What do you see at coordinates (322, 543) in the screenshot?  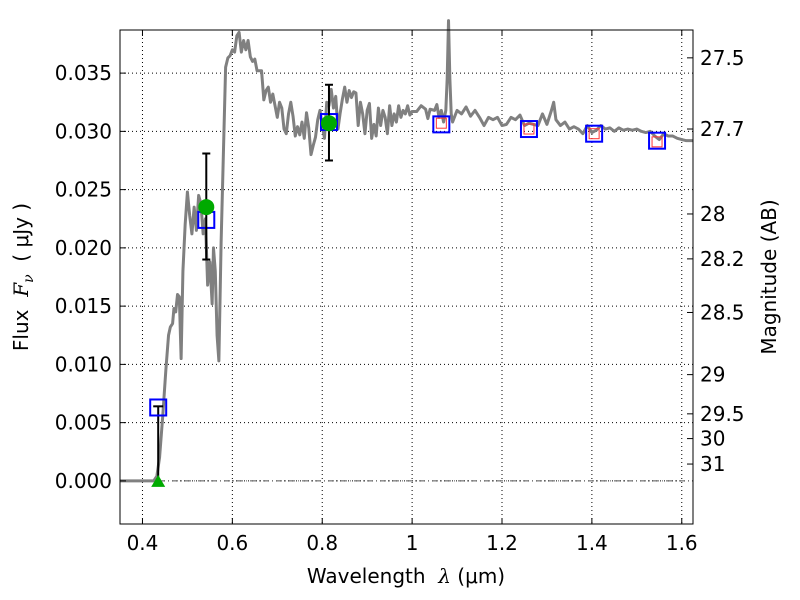 I see `x-tick-label: 0.8` at bounding box center [322, 543].